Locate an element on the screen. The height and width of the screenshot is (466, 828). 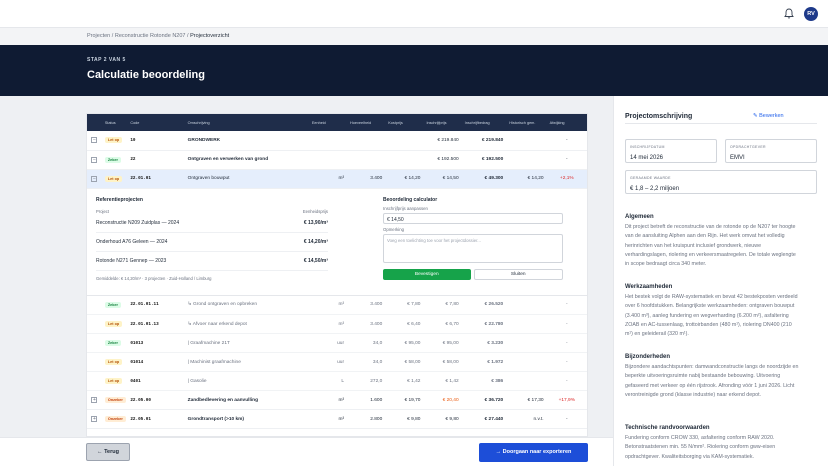
amount-cell: € 1.972 is located at coordinates (484, 362).